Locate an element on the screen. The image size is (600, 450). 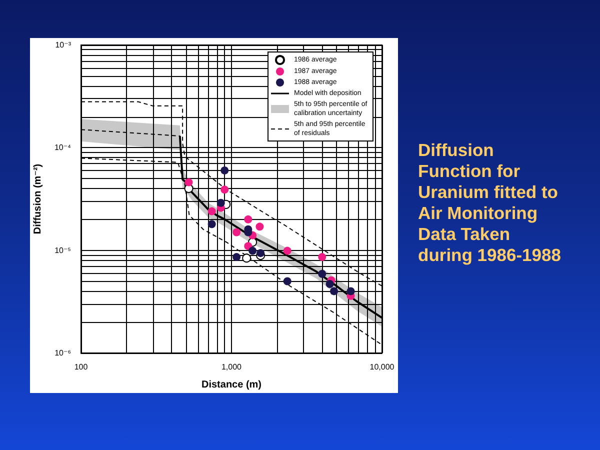
y-tick-label: 10⁻⁴ is located at coordinates (63, 147).